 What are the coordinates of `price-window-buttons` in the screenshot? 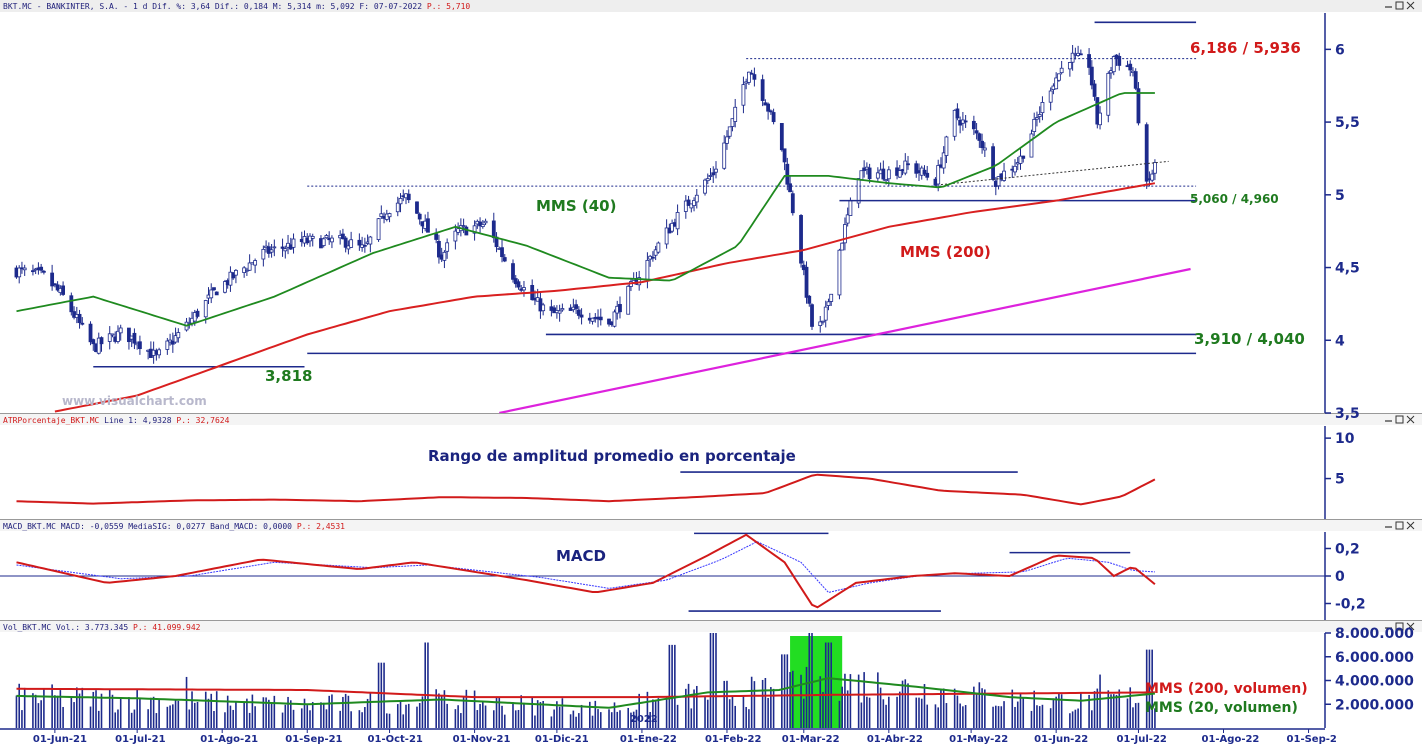 It's located at (1400, 5).